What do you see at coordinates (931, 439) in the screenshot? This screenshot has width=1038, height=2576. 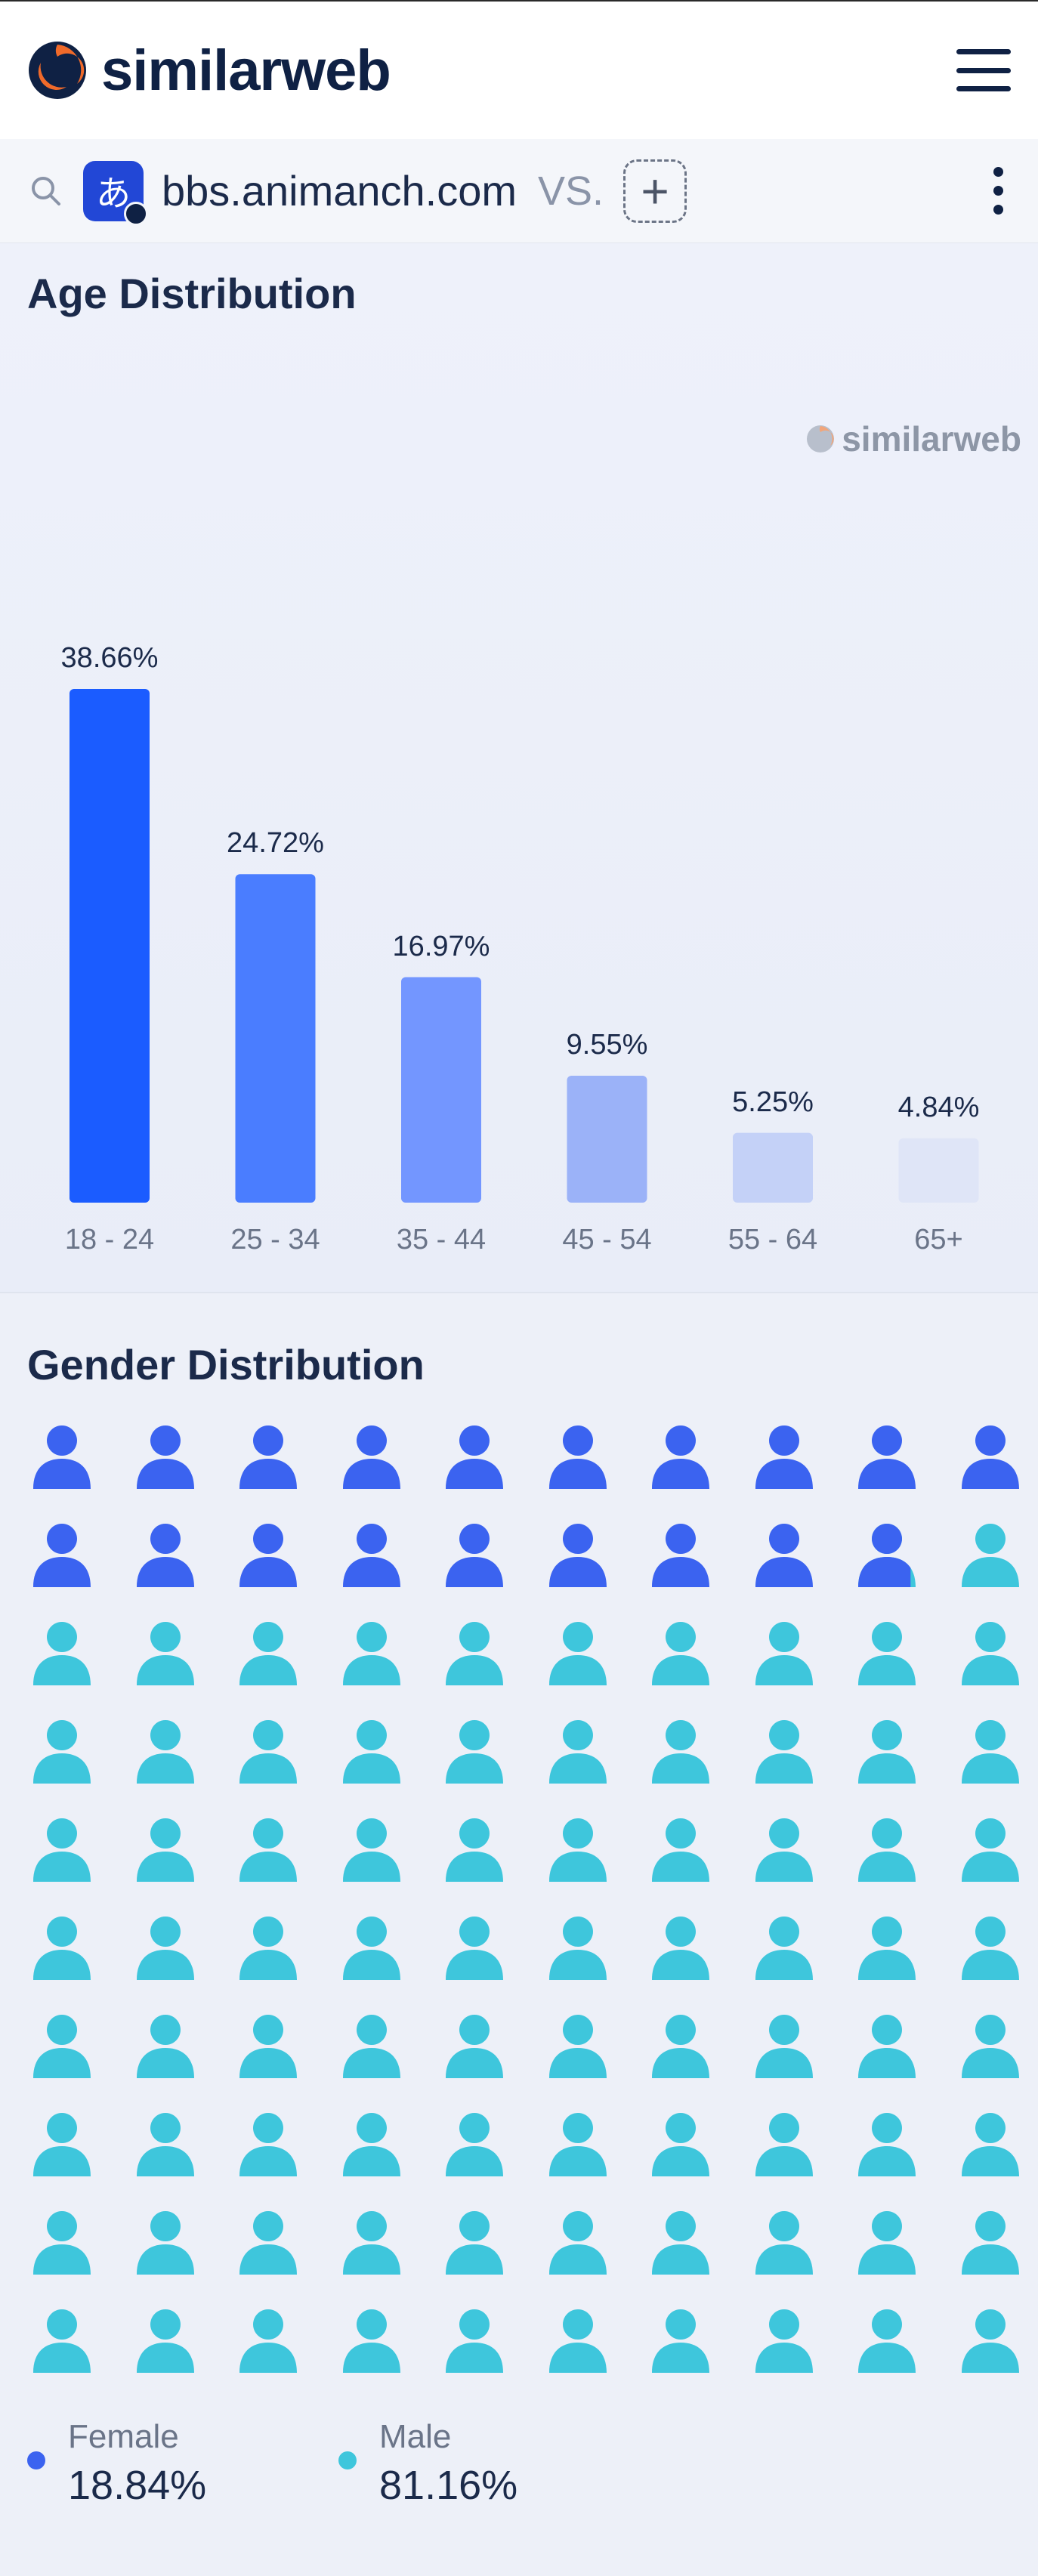 I see `watermark-text: similarweb` at bounding box center [931, 439].